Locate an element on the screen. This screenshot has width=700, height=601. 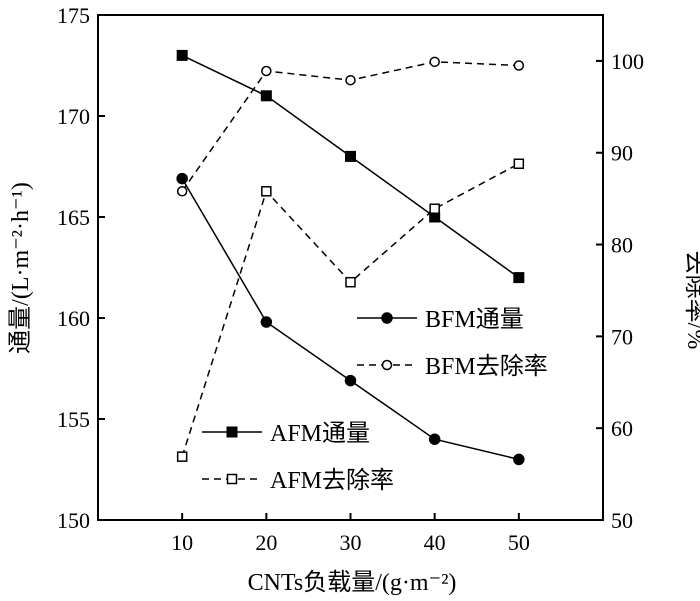
y-right-tick-label: 70 is located at coordinates (622, 336).